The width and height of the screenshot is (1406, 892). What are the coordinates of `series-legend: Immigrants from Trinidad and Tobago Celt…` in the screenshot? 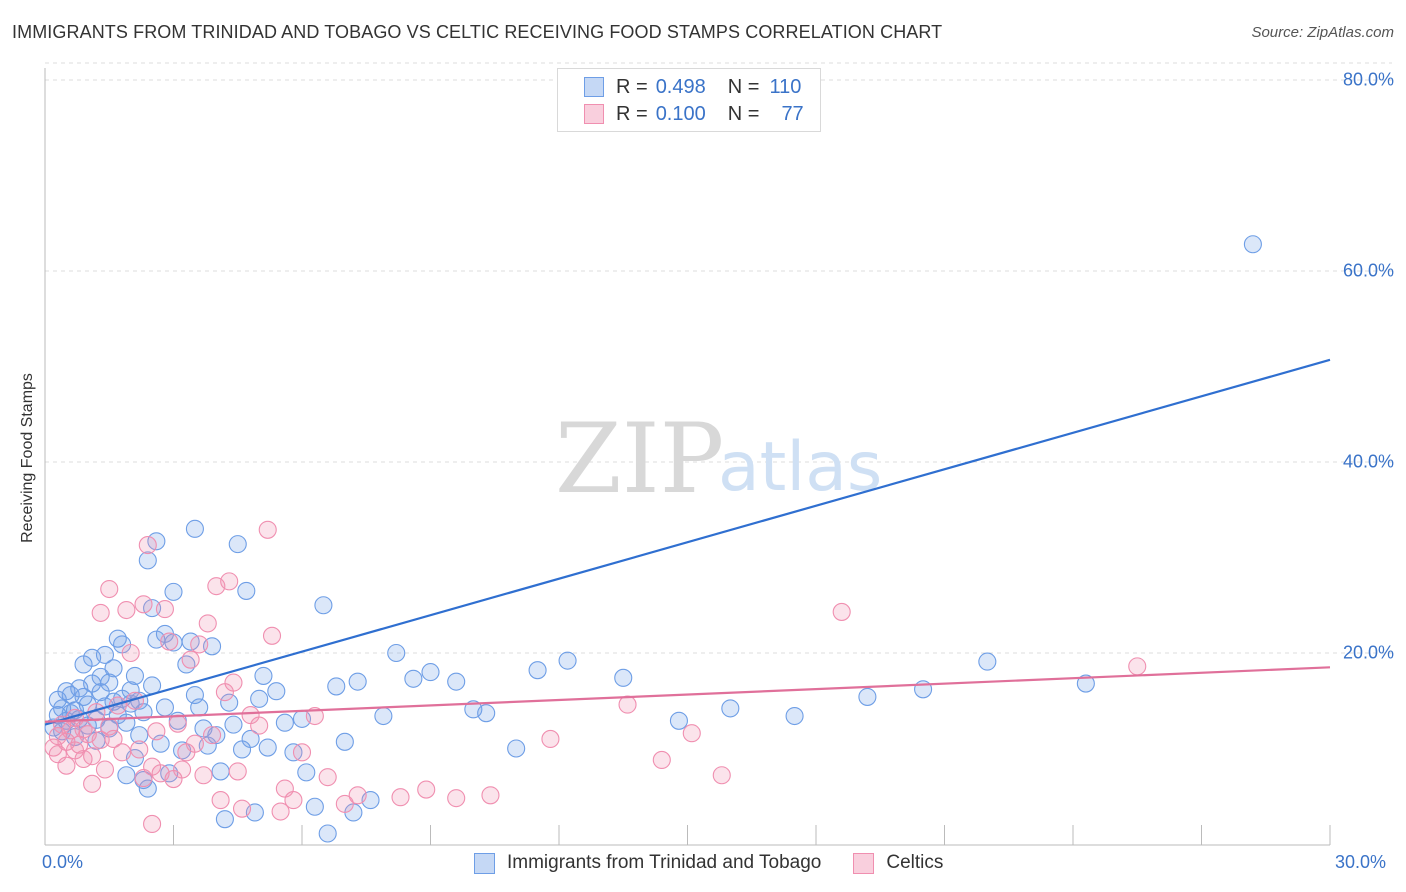 It's located at (724, 863).